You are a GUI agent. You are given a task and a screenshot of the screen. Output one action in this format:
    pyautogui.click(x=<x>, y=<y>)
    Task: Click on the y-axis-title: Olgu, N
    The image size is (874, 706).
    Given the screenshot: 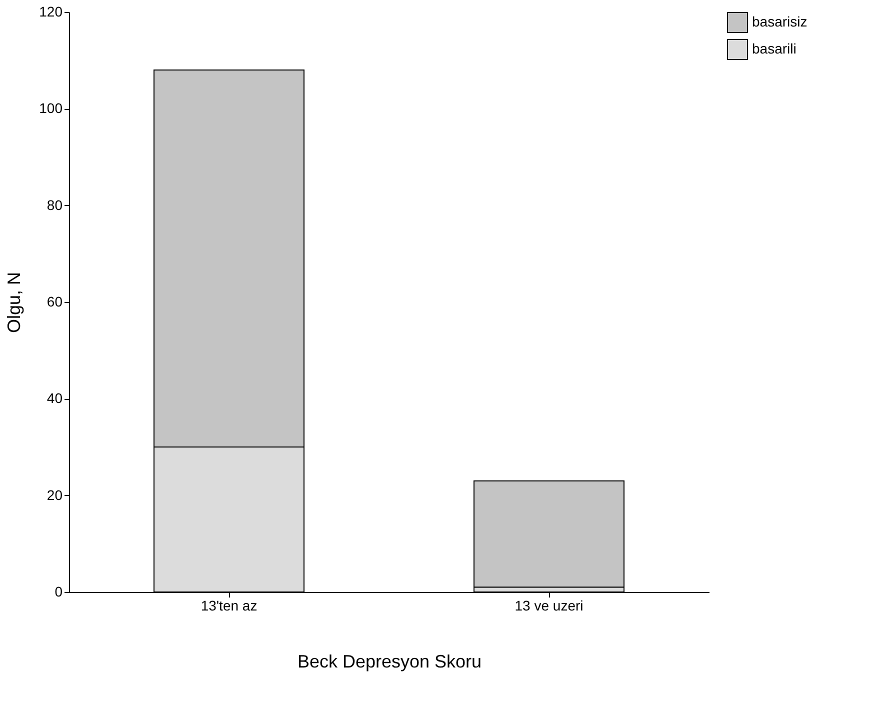 What is the action you would take?
    pyautogui.click(x=14, y=303)
    